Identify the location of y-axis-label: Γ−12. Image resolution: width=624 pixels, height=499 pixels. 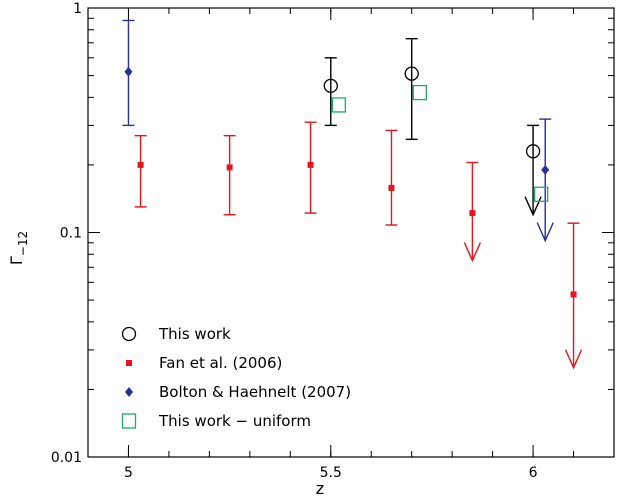
(18, 248).